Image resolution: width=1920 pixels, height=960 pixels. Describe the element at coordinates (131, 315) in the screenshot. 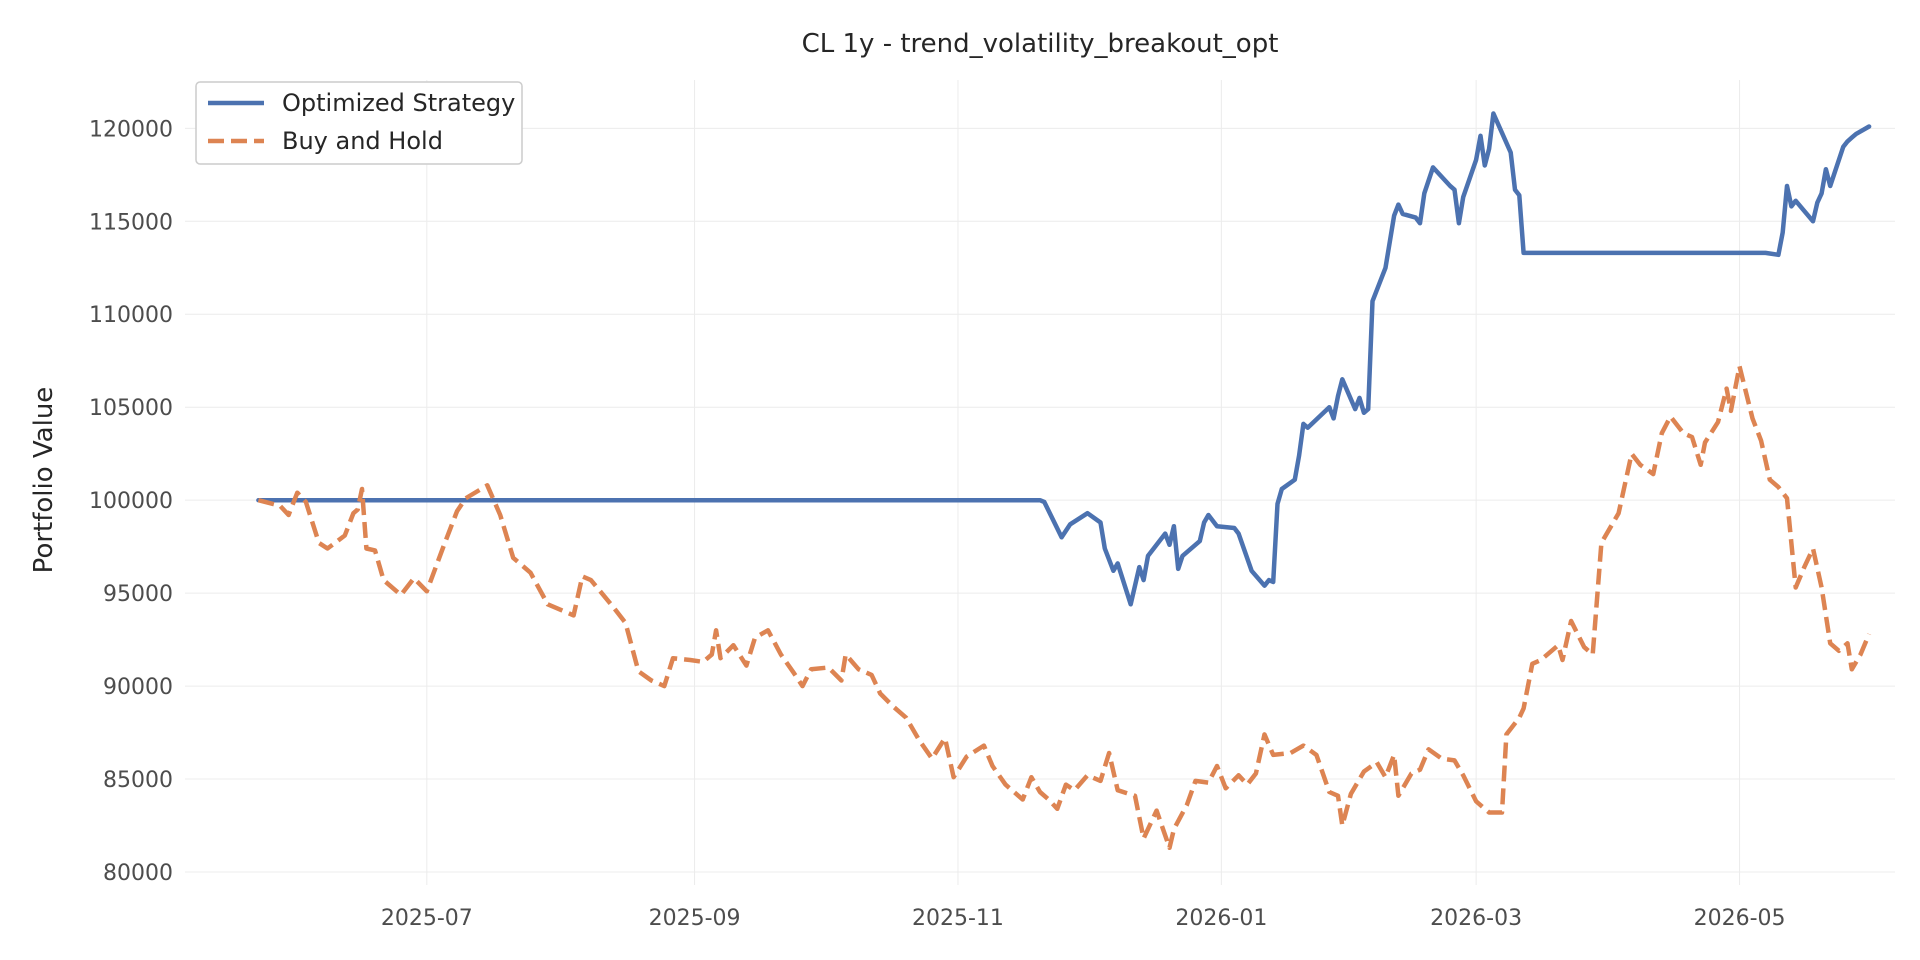

I see `y-tick-label: 110000` at that location.